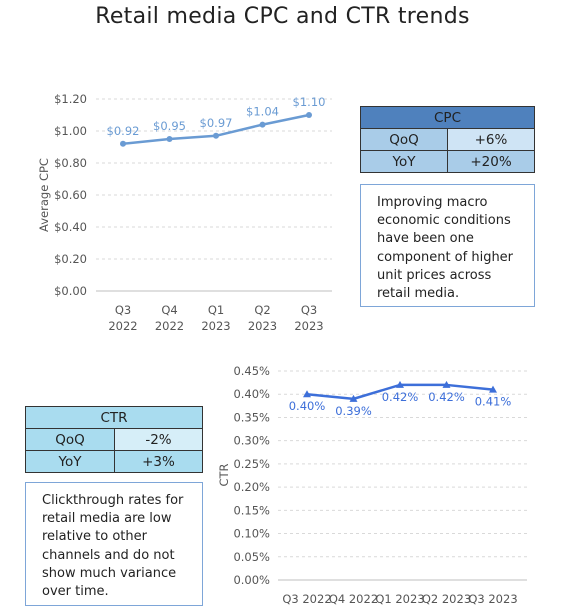  I want to click on data-label: 0.41%, so click(493, 402).